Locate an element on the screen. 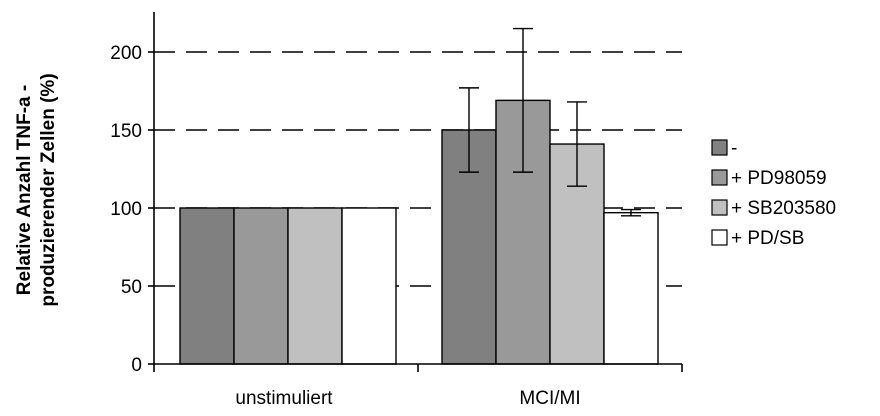 The width and height of the screenshot is (880, 416). category-label-1: unstimuliert is located at coordinates (284, 398).